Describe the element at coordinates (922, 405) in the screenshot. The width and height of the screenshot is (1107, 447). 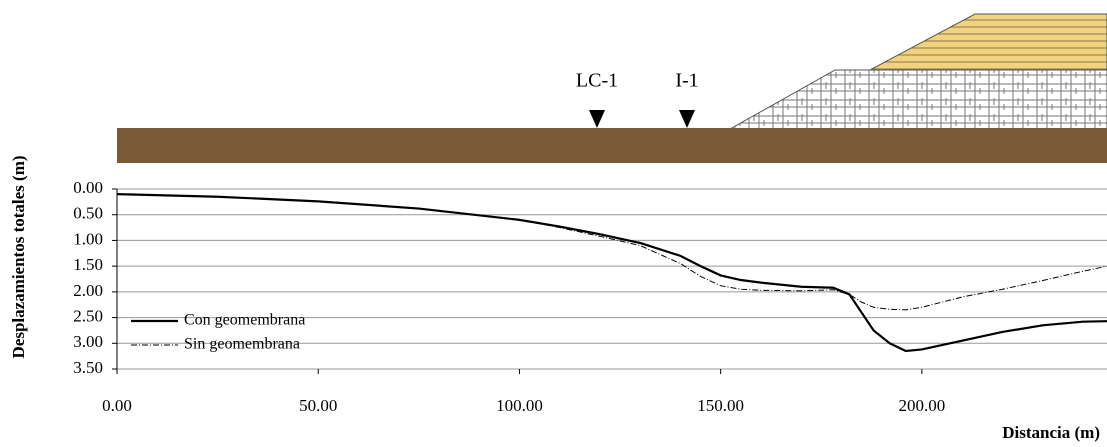
I see `x-tick-label: 200.00` at that location.